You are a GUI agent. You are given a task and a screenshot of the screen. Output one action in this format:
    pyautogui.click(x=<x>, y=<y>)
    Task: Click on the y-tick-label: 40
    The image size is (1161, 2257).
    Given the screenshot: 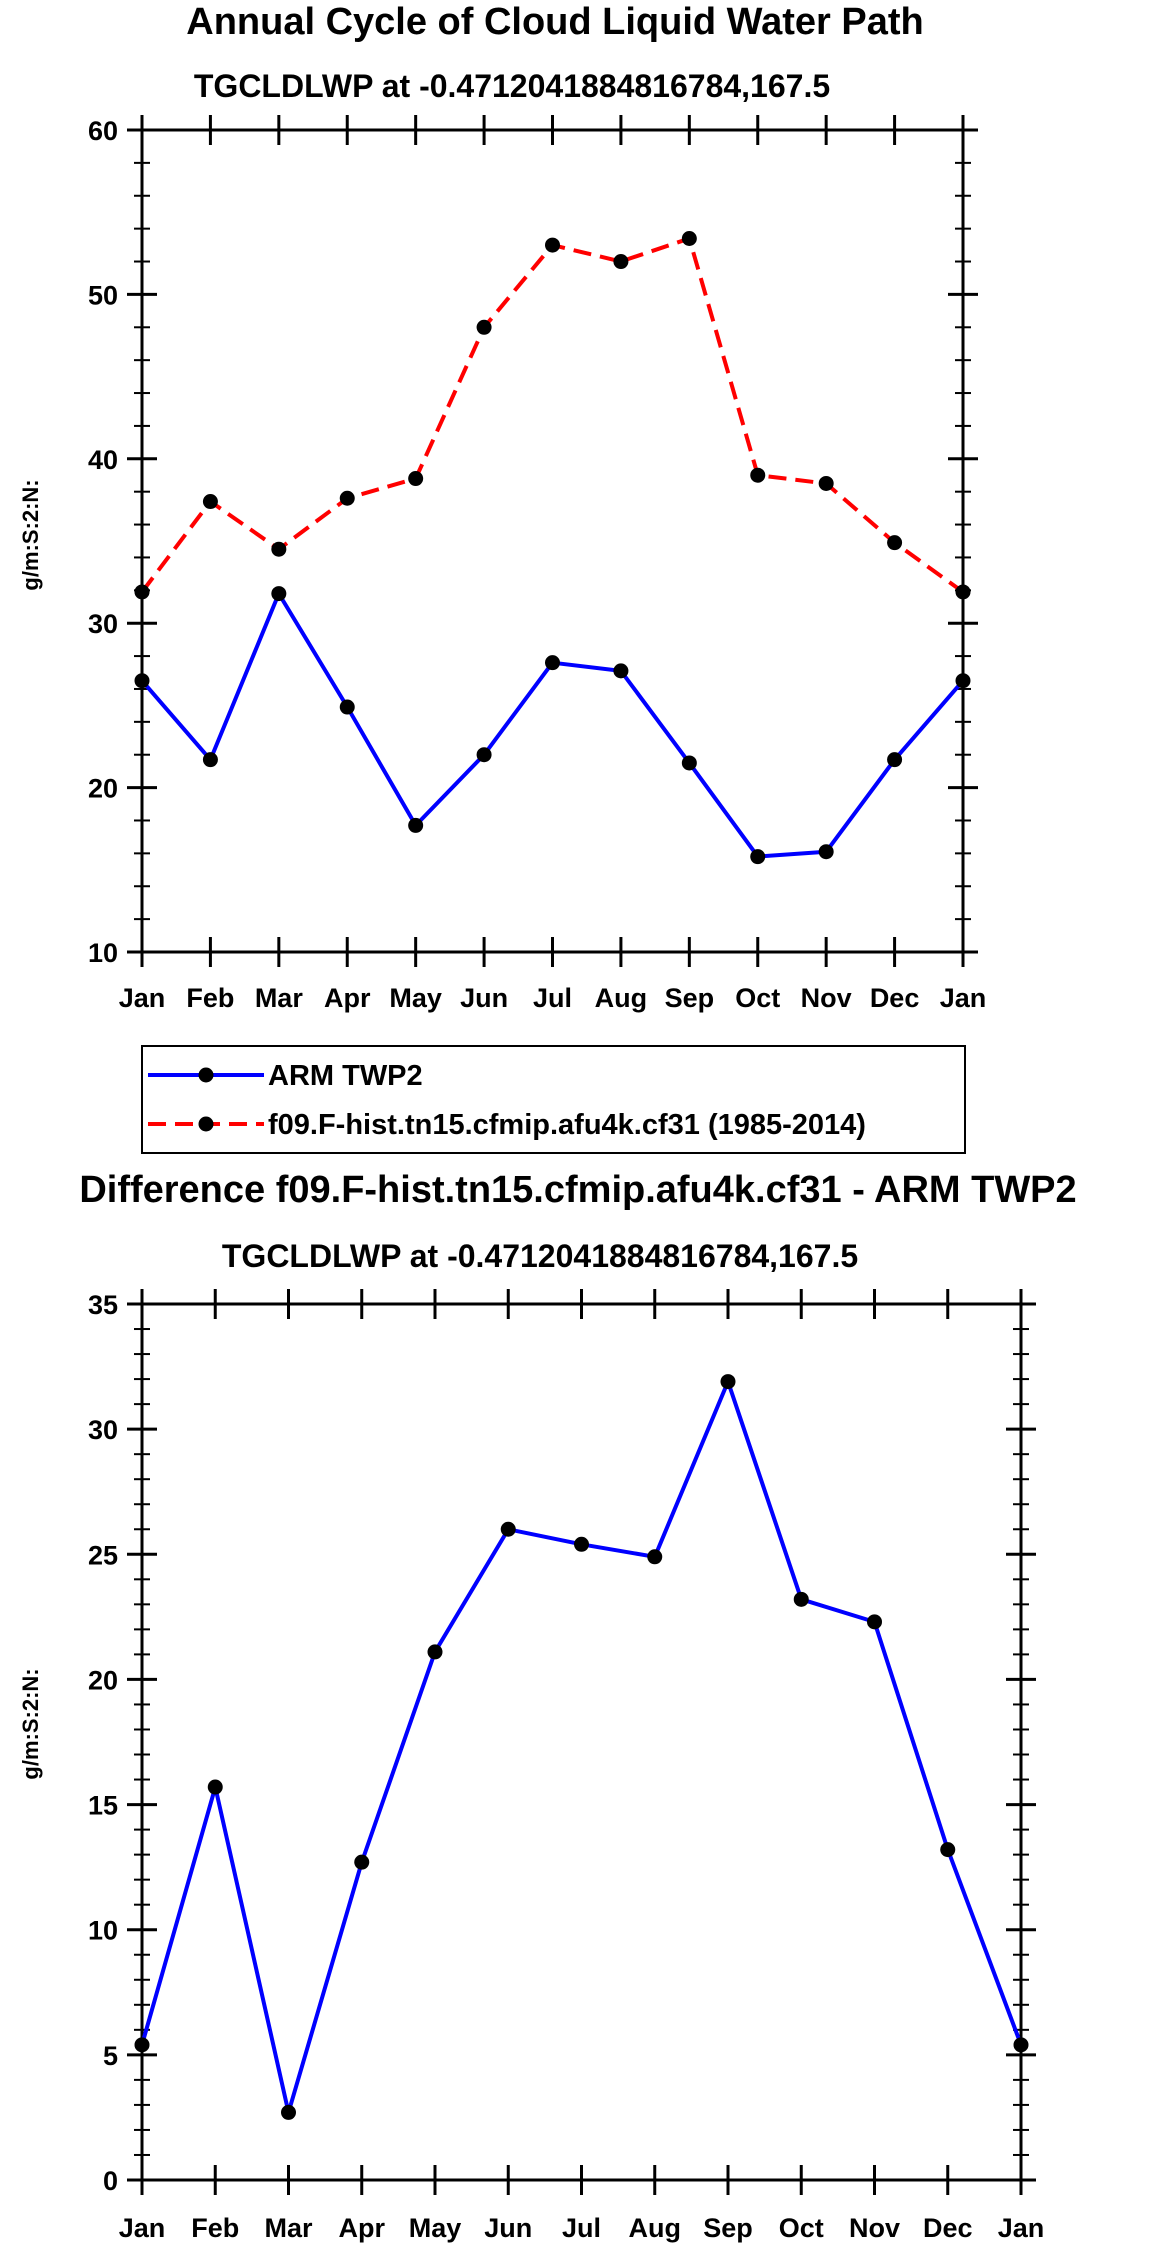 What is the action you would take?
    pyautogui.click(x=103, y=460)
    